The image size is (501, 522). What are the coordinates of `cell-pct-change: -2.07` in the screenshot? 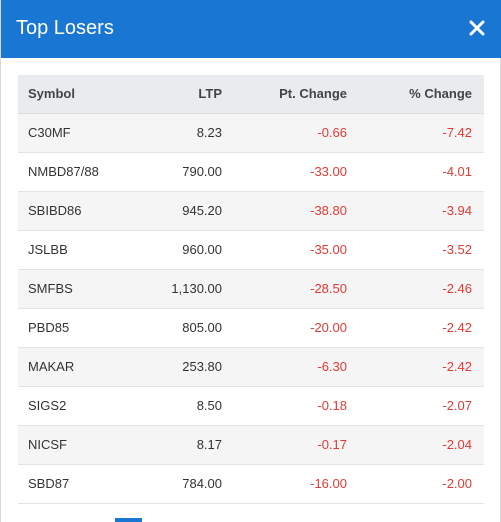 It's located at (420, 406).